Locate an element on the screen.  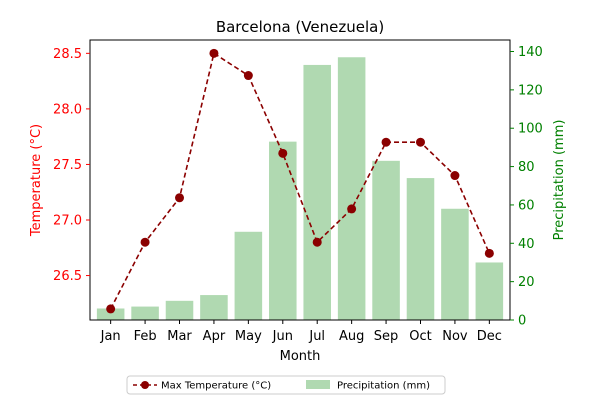
right-tick-label: 100 is located at coordinates (530, 129).